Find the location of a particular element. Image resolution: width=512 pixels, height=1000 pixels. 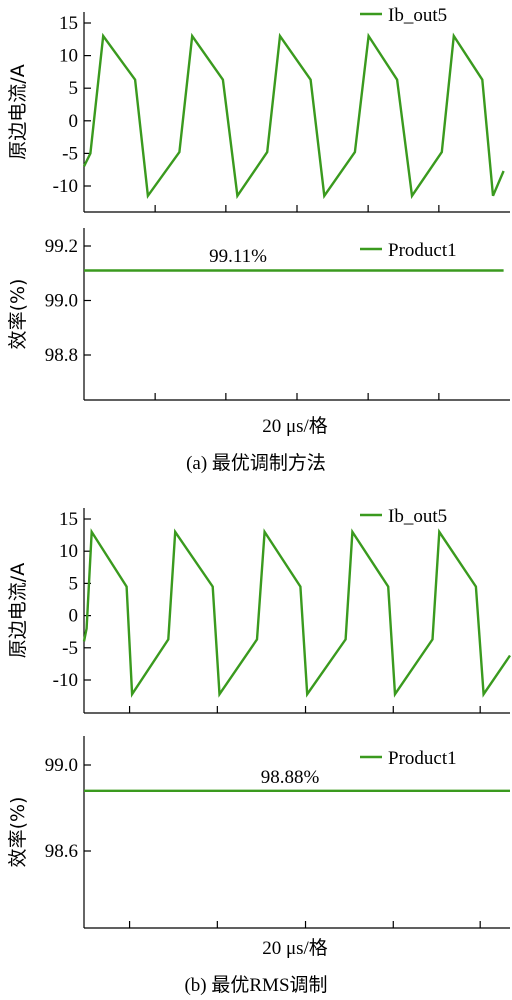

efficiency-annotation: 98.88% is located at coordinates (290, 777).